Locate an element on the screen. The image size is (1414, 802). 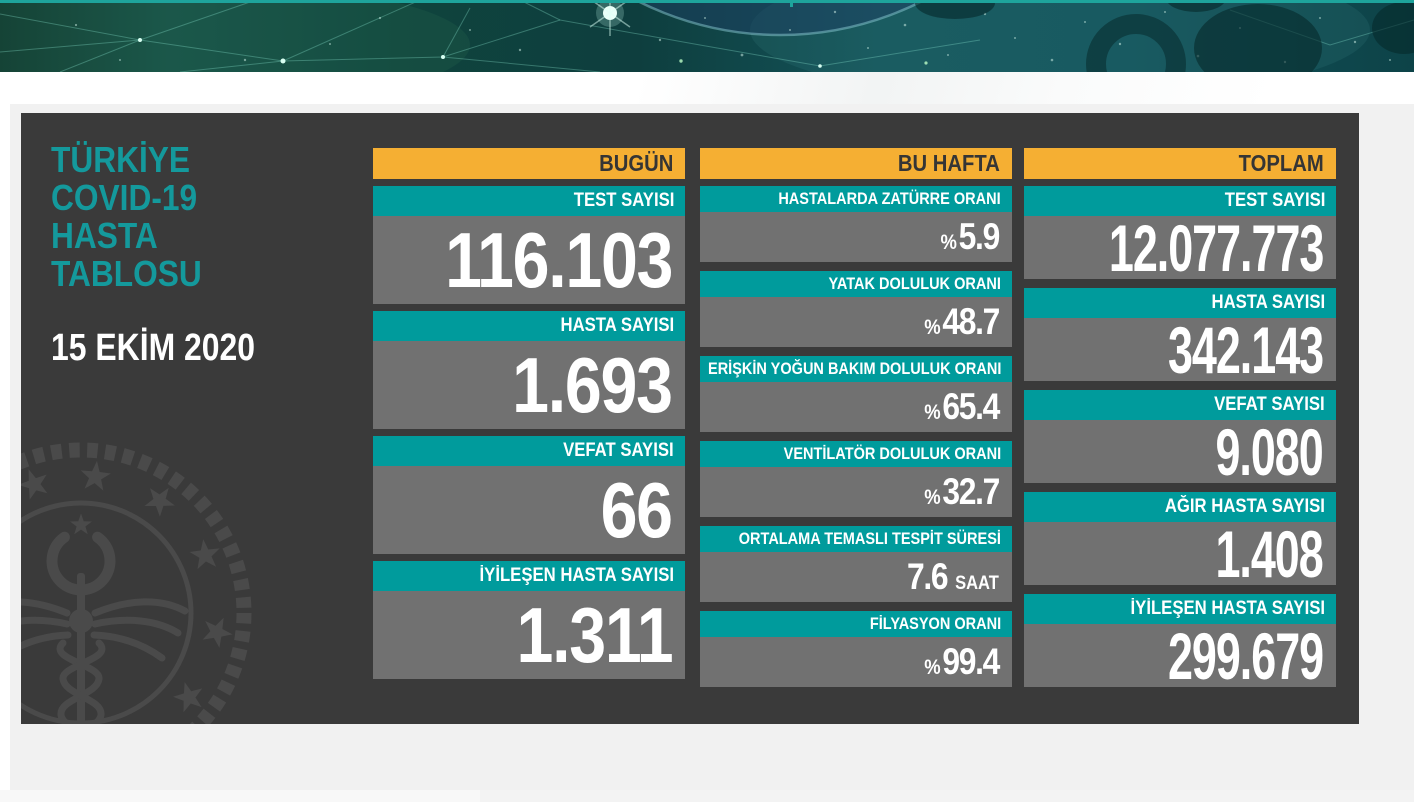
stat-cell: İYİLEŞEN HASTA SAYISI 299.679 is located at coordinates (1180, 643).